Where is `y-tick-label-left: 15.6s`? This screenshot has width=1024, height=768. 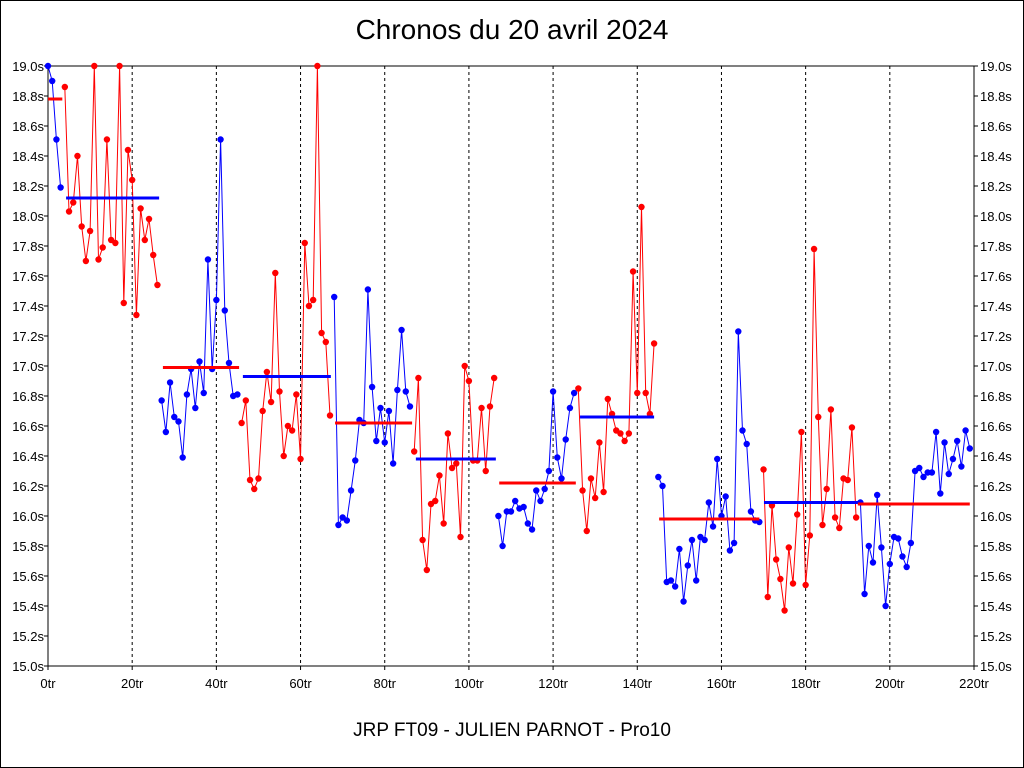
y-tick-label-left: 15.6s is located at coordinates (28, 576).